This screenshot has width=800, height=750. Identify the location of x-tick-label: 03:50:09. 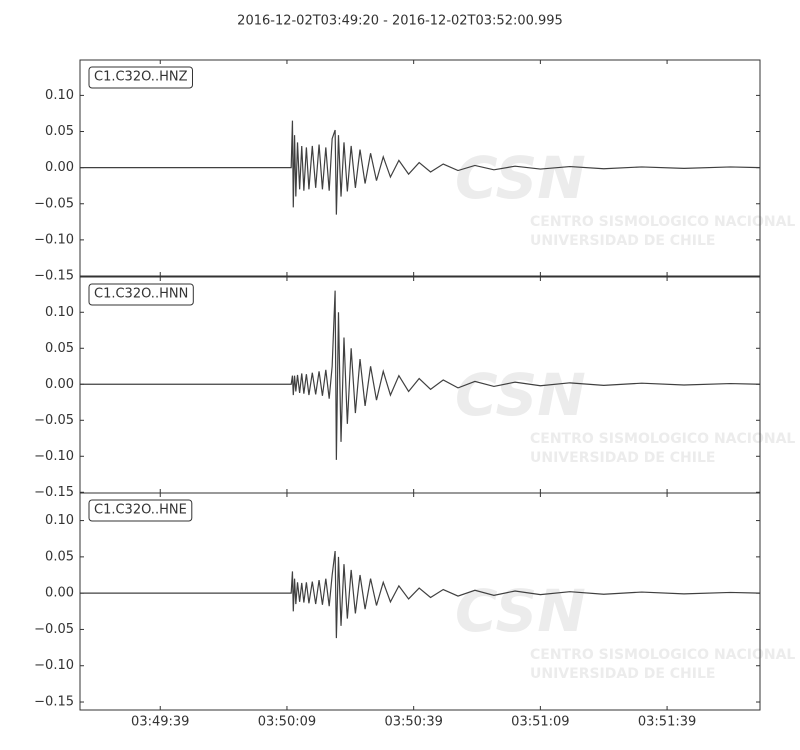
(287, 722).